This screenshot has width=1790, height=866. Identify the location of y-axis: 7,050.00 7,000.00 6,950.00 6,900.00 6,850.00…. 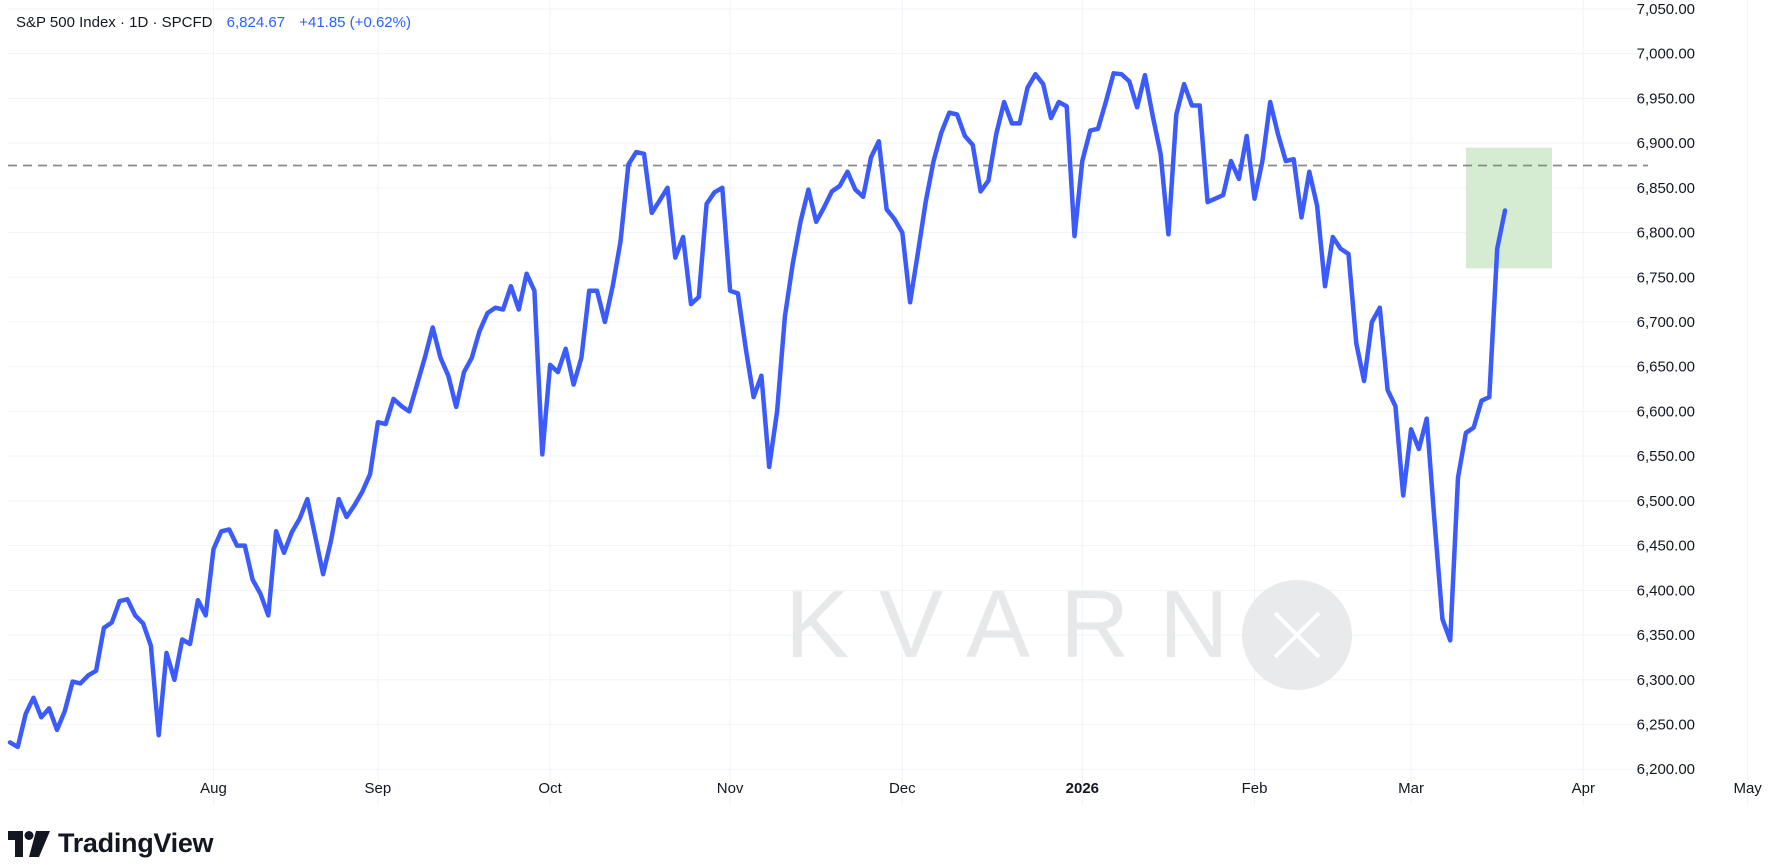
(1666, 389).